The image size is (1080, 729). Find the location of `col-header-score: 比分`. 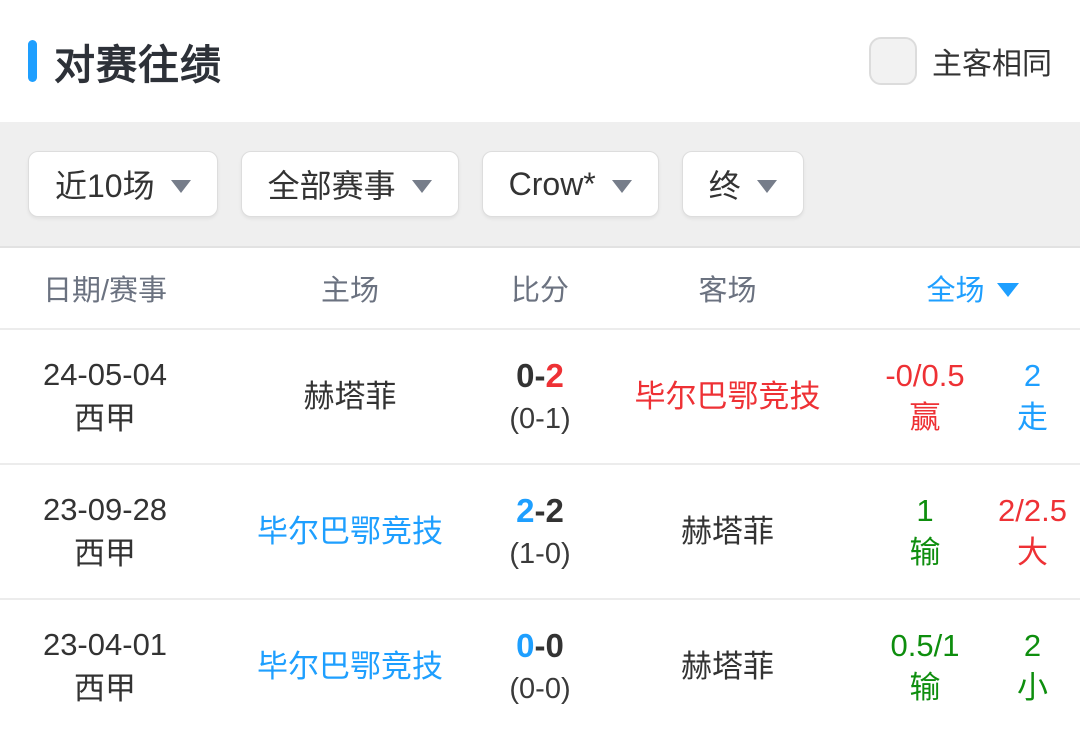

col-header-score: 比分 is located at coordinates (539, 291).